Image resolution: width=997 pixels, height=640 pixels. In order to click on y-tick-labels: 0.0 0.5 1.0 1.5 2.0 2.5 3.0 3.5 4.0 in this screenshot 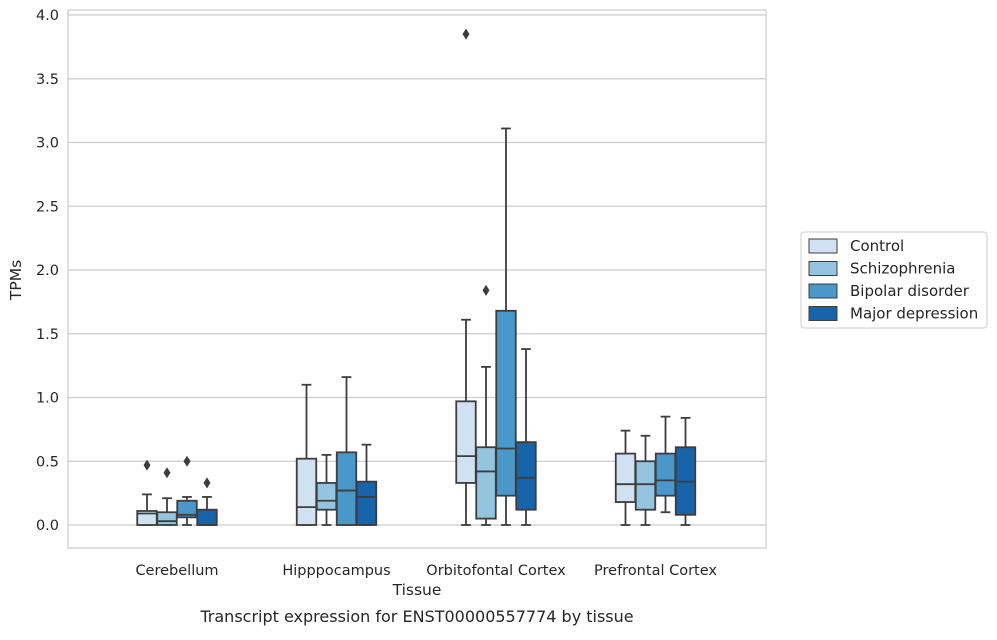, I will do `click(47, 271)`.